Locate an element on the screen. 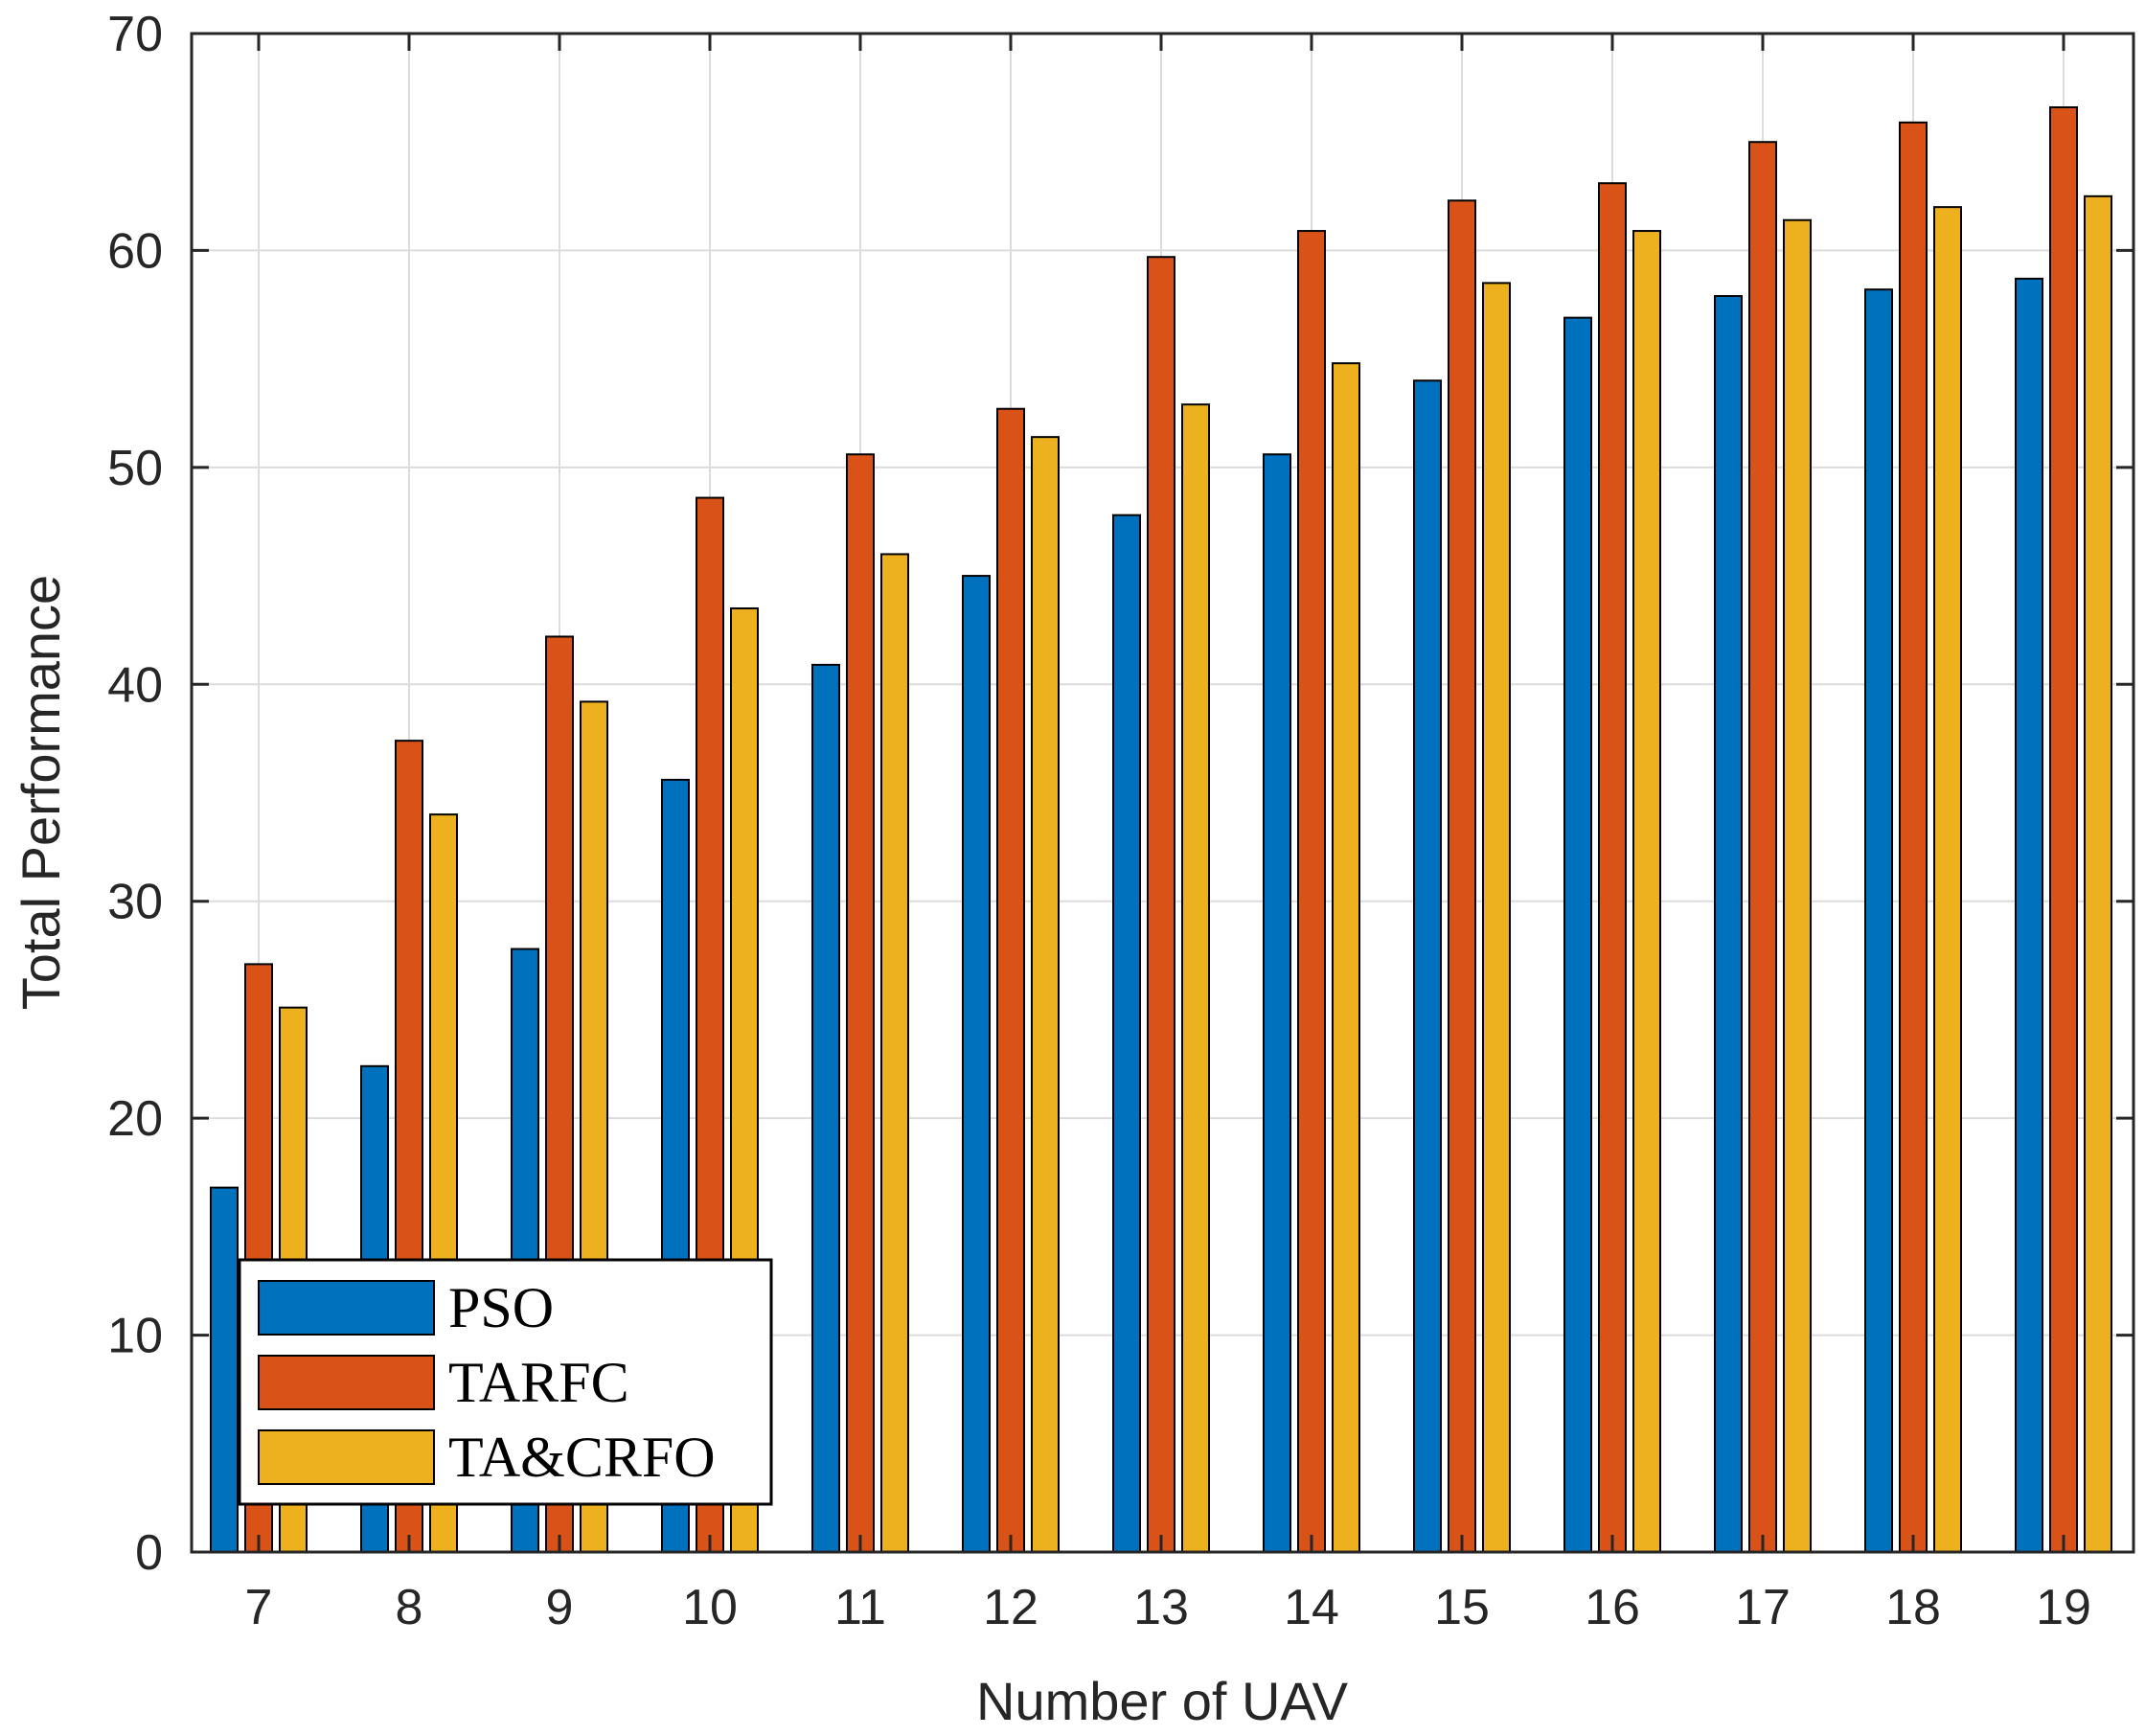  legend-swatch-pso is located at coordinates (346, 1308).